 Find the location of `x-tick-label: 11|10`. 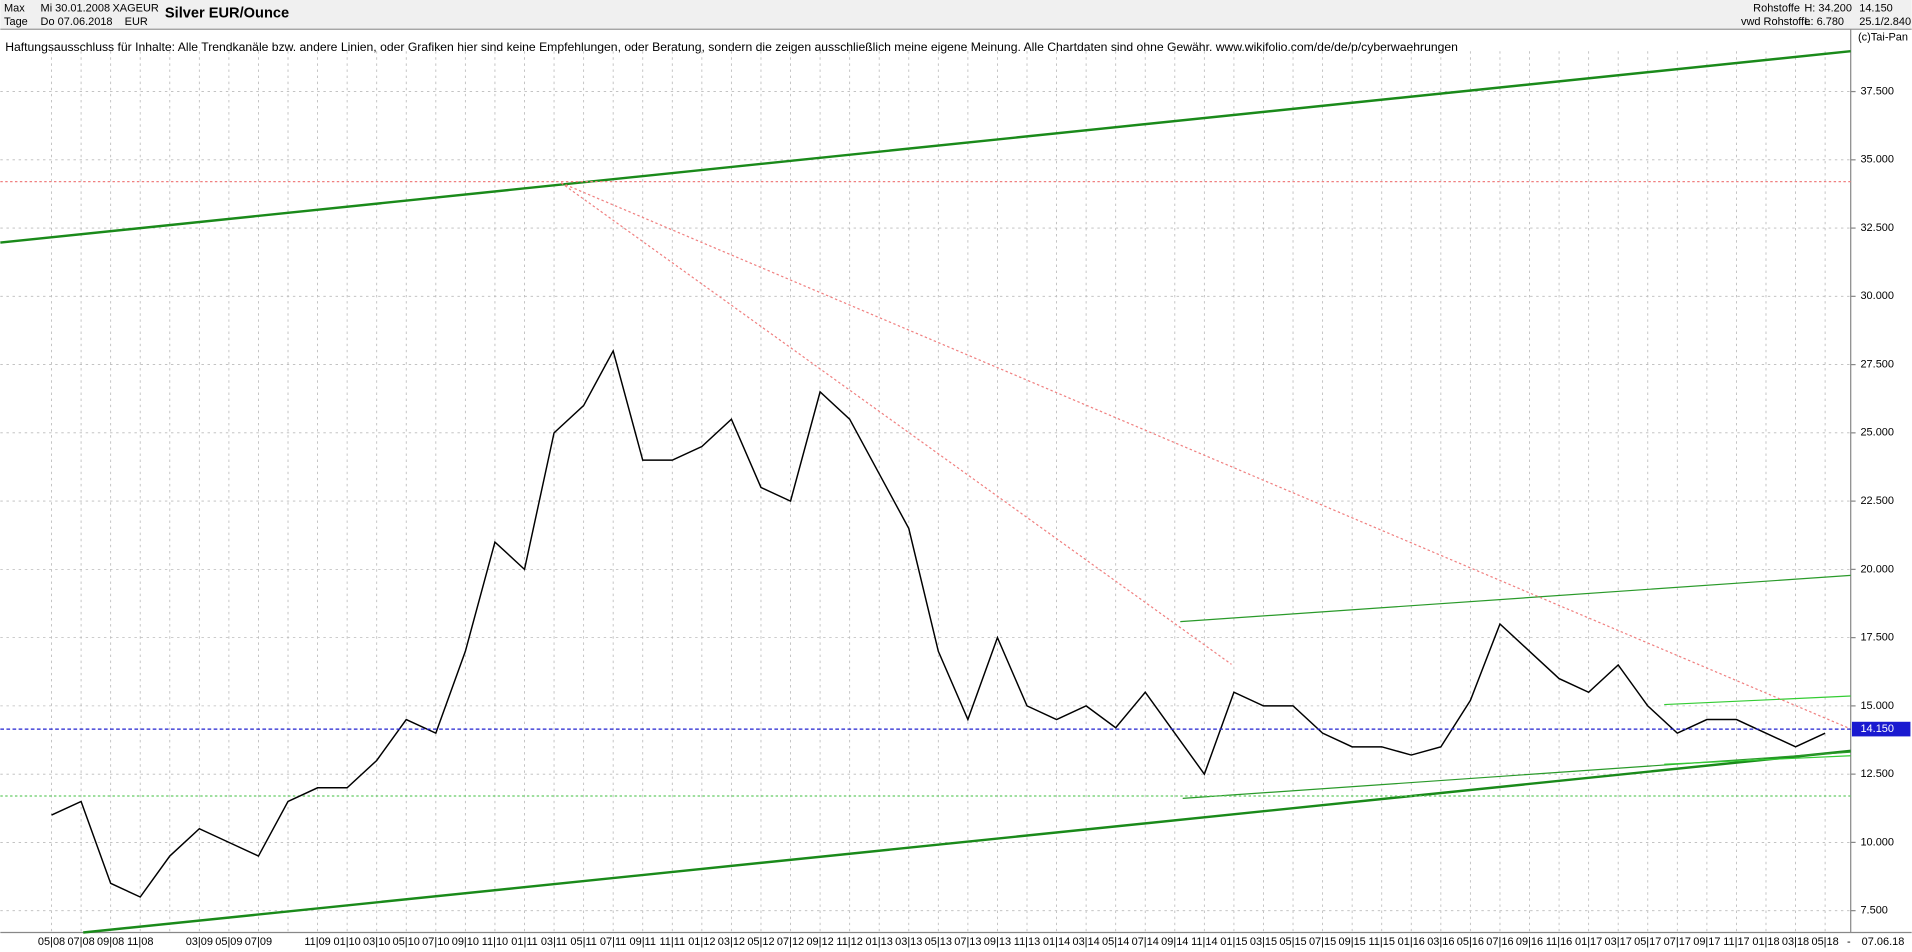

x-tick-label: 11|10 is located at coordinates (495, 942).